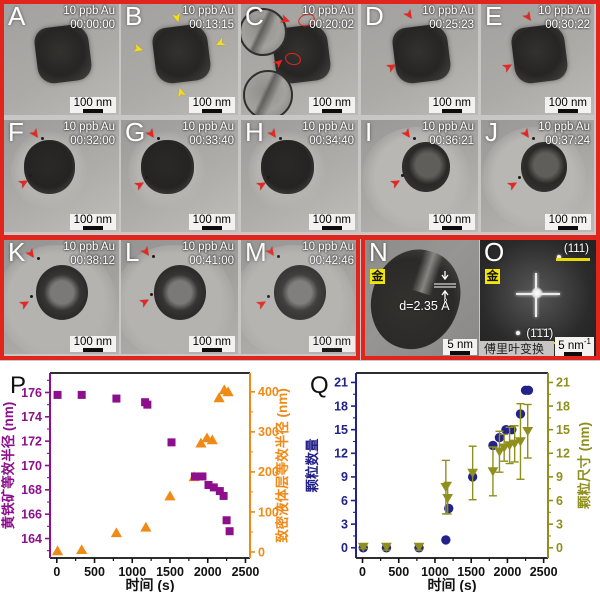 This screenshot has height=592, width=600. I want to click on panel-letter: O, so click(494, 253).